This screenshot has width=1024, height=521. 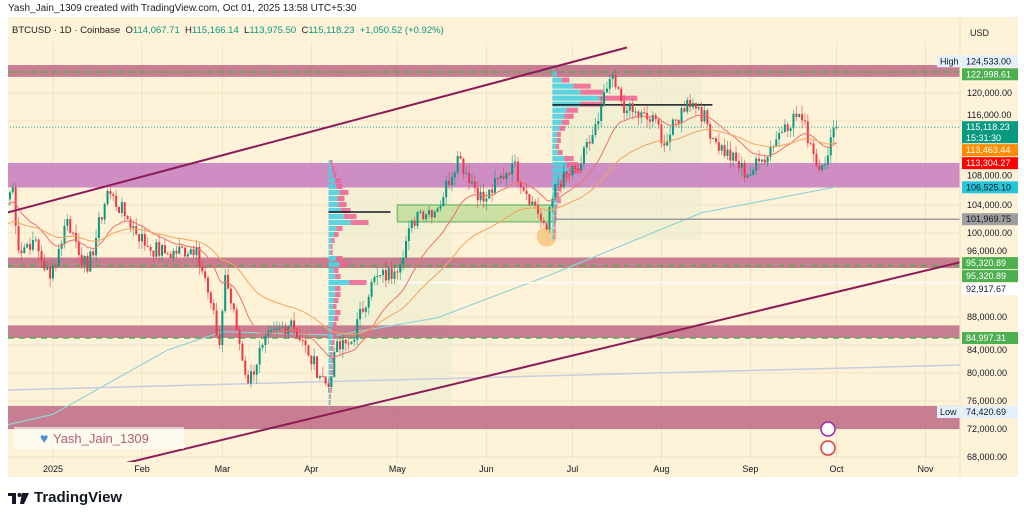 What do you see at coordinates (156, 30) in the screenshot?
I see `open-value: 114,067.71` at bounding box center [156, 30].